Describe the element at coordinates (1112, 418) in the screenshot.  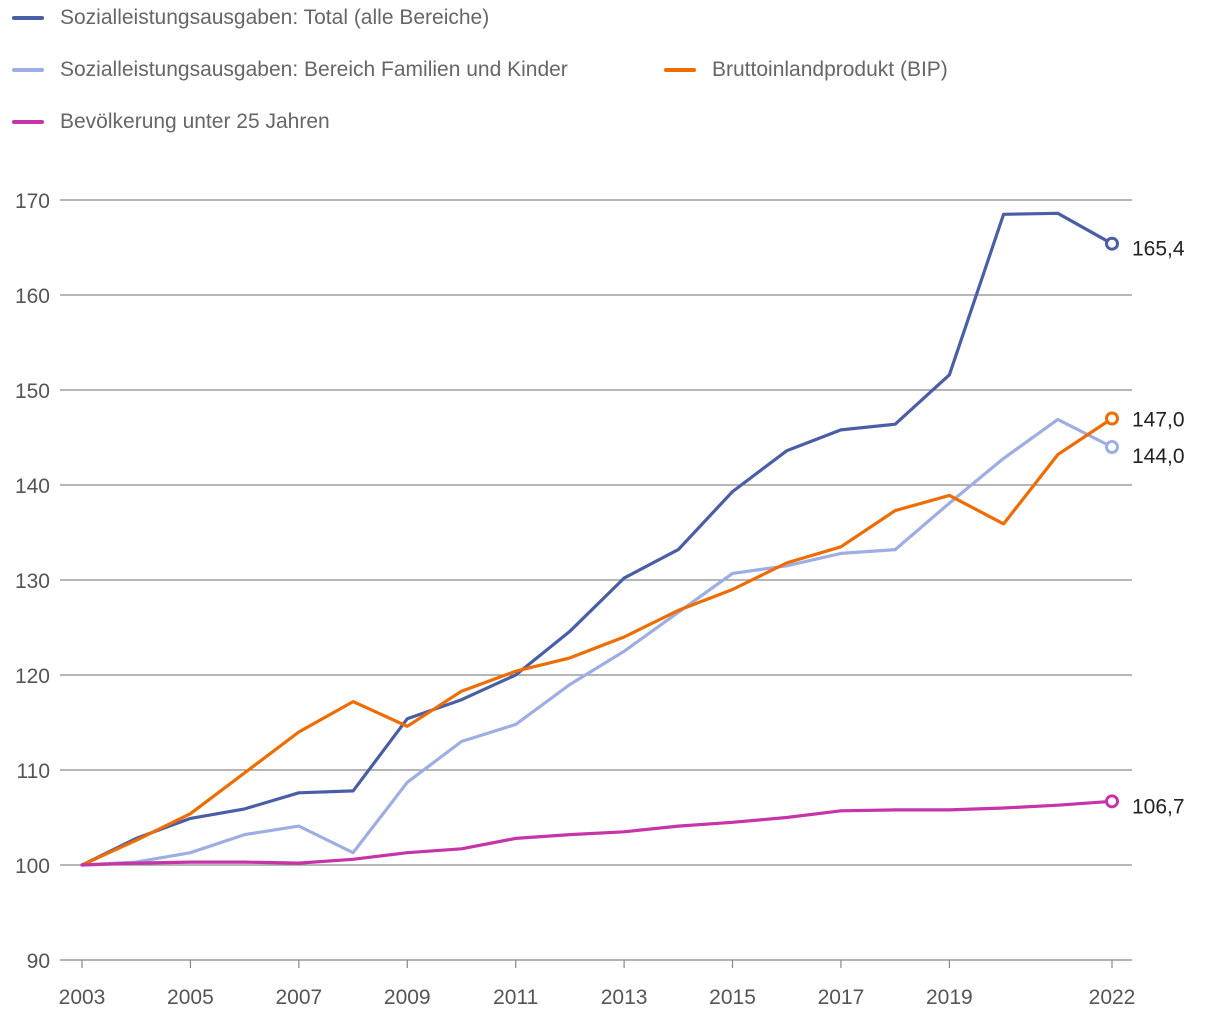
I see `end-marker-bip` at that location.